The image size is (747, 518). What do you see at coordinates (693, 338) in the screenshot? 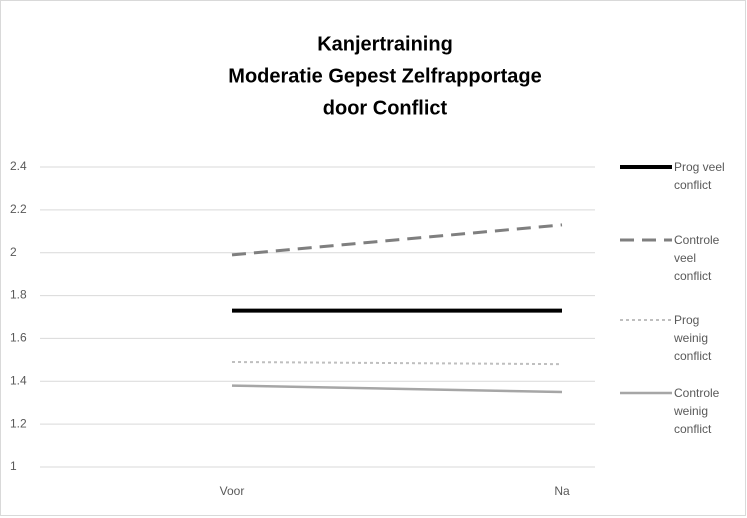
I see `legend-label: Prog weinig conflict` at bounding box center [693, 338].